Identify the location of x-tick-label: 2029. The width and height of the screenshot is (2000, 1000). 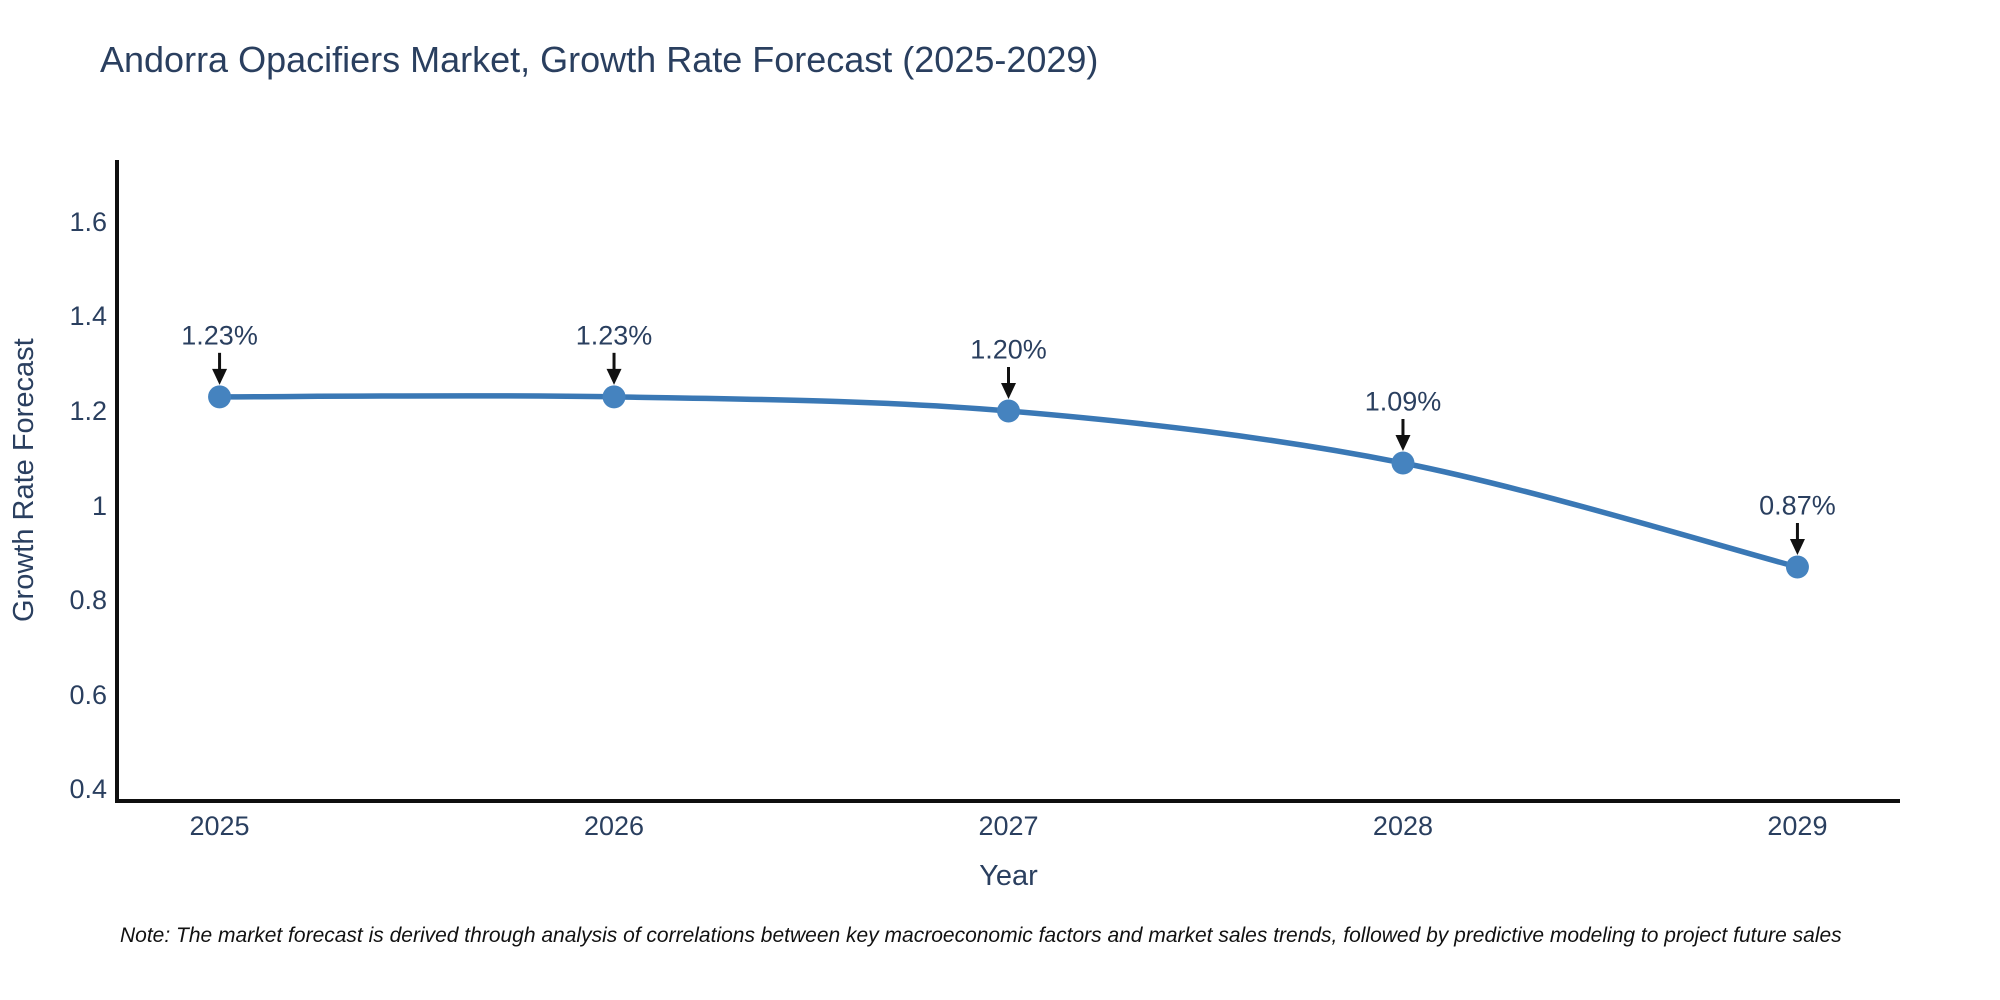
(1797, 826).